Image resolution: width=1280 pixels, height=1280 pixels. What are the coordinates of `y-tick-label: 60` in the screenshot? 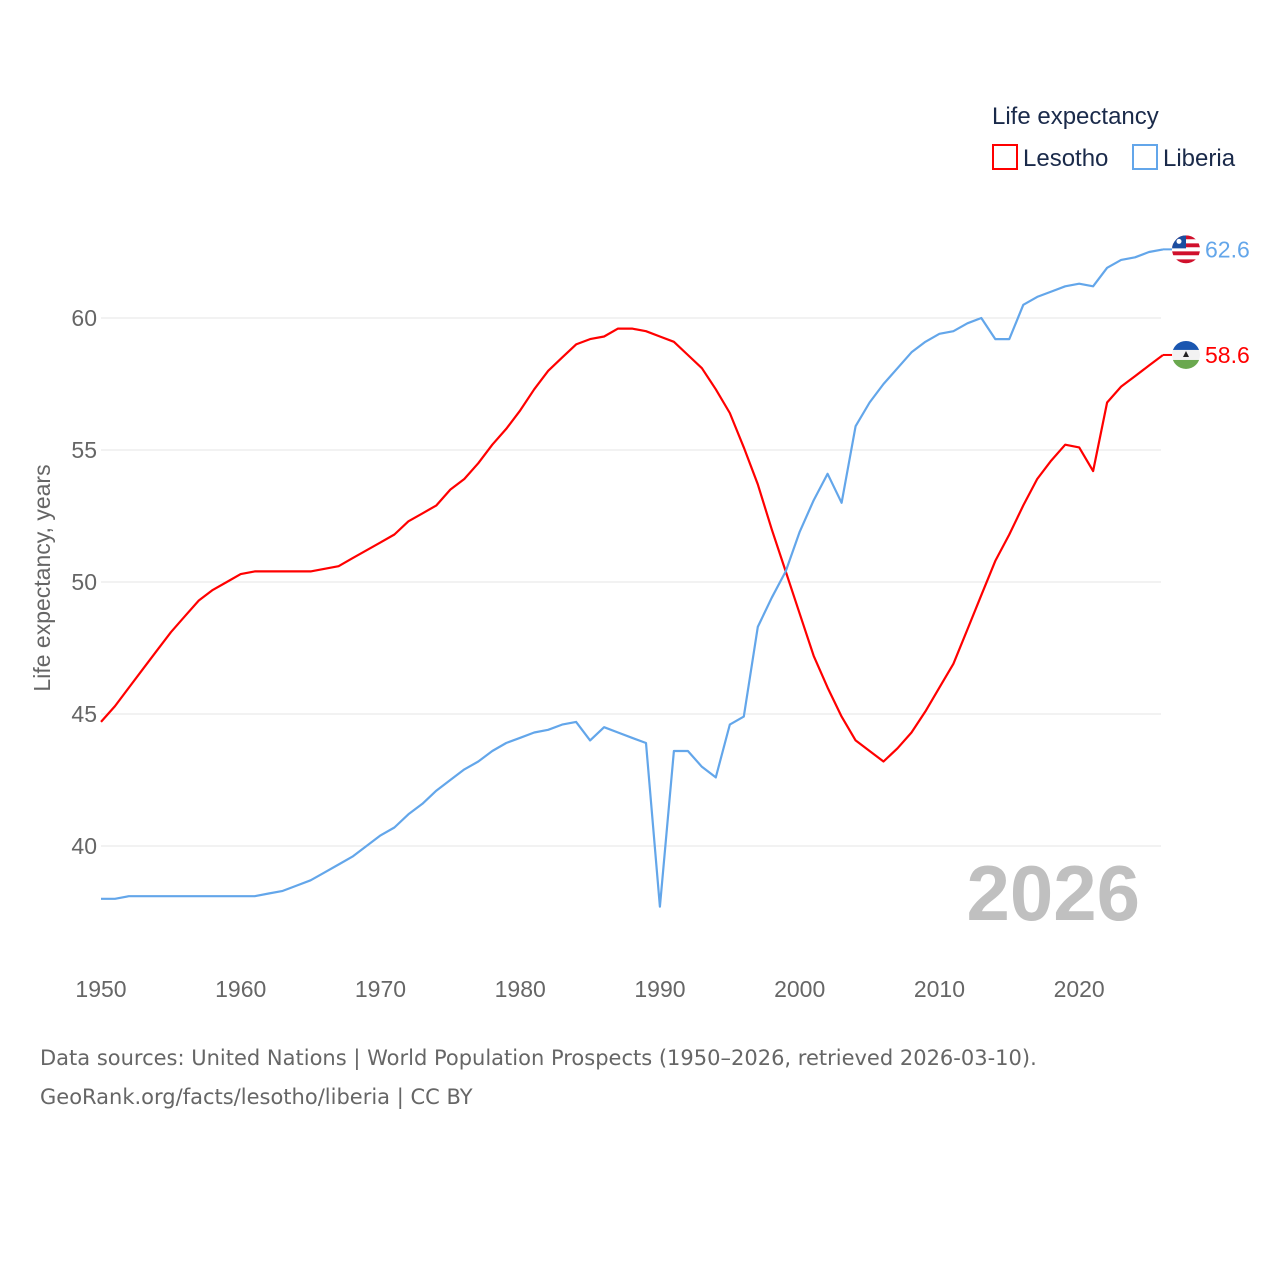 It's located at (84, 318).